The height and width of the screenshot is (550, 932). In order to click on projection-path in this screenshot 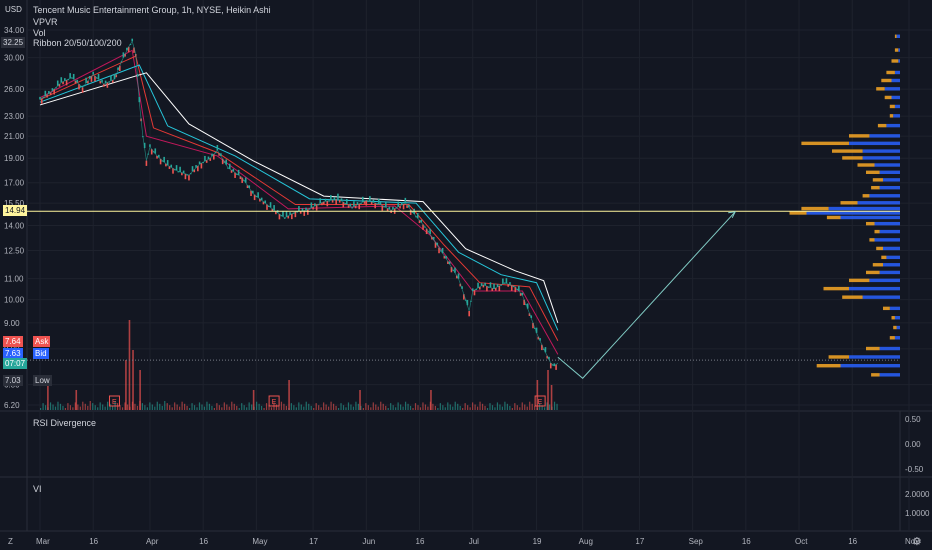, I will do `click(646, 295)`.